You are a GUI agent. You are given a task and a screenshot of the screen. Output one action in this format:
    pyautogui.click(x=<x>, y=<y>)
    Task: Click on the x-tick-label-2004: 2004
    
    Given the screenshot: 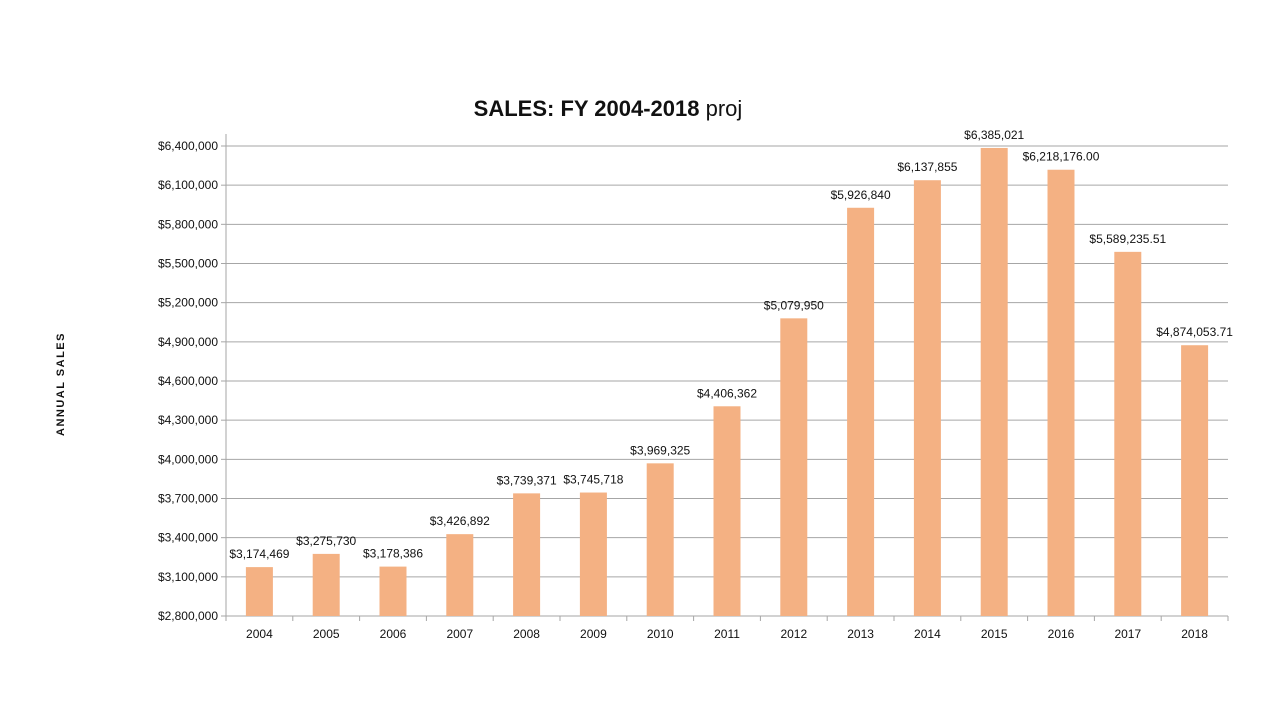 What is the action you would take?
    pyautogui.click(x=259, y=634)
    